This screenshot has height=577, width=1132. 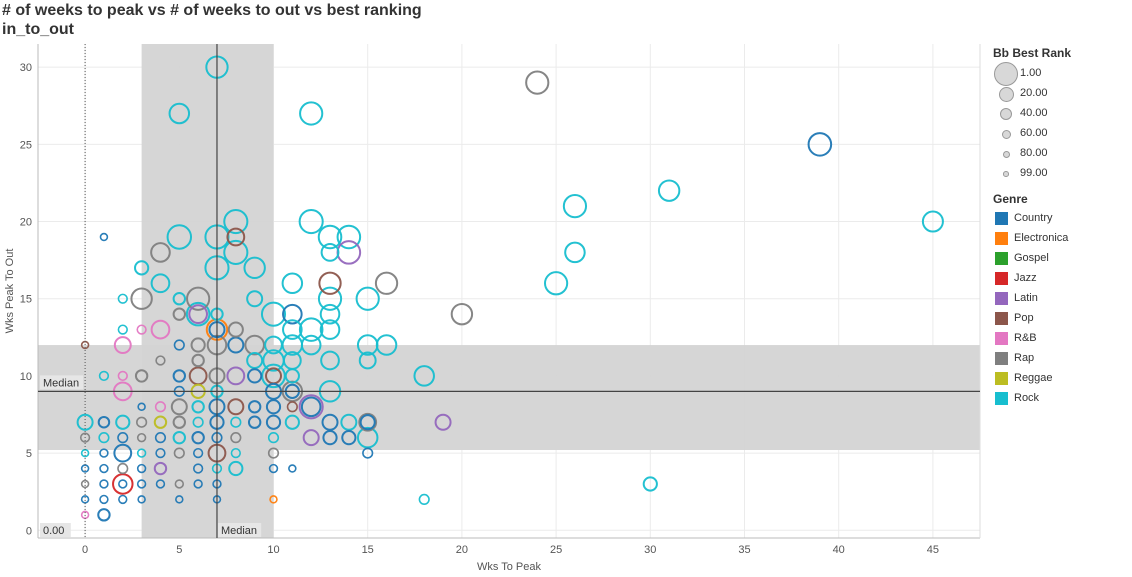 I want to click on size-legend-item: 40.00, so click(x=1032, y=114).